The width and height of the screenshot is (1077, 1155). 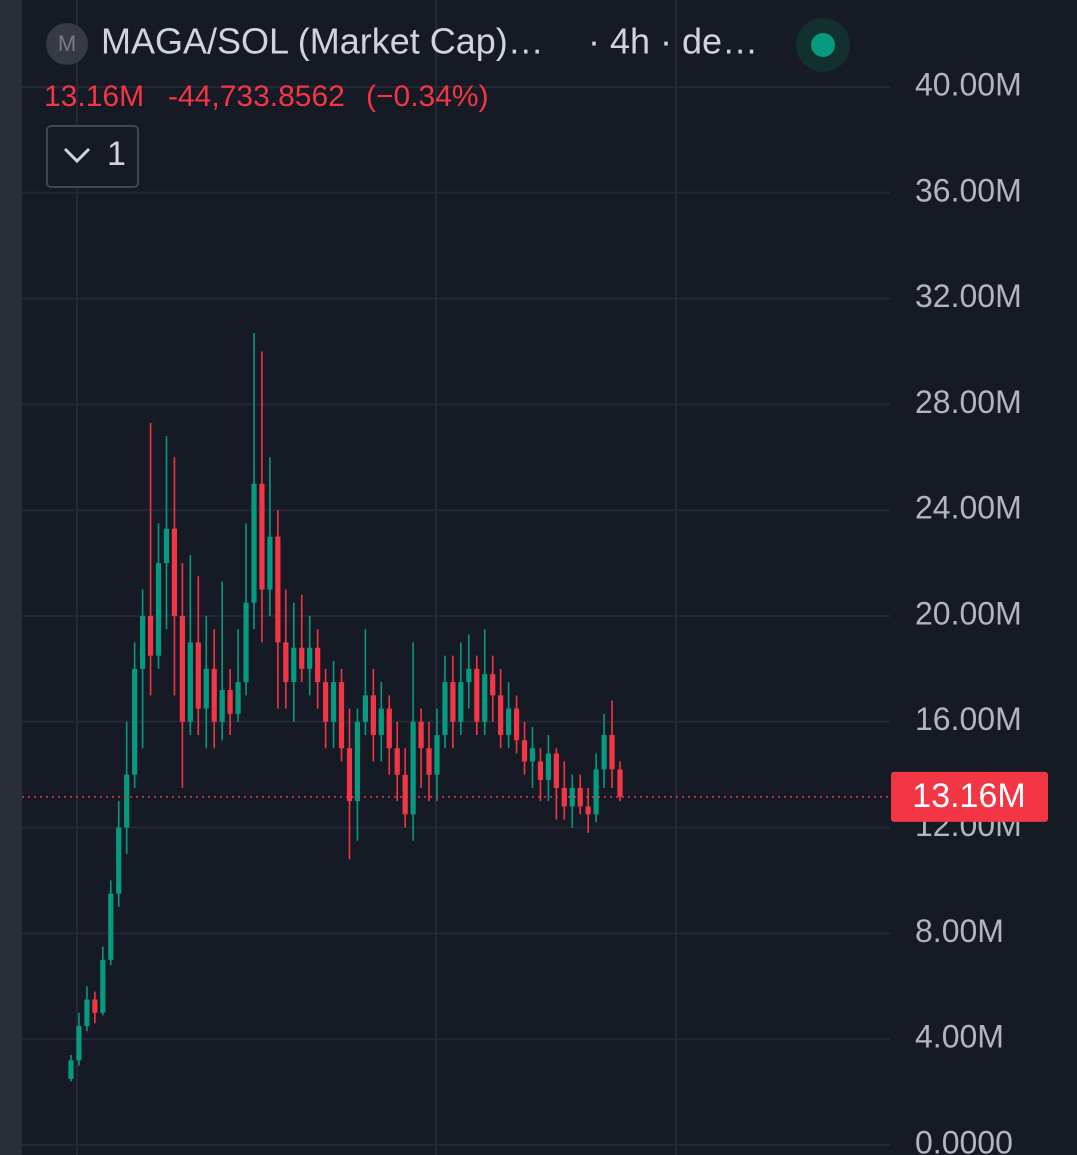 What do you see at coordinates (535, 796) in the screenshot?
I see `last-price: 13.16M` at bounding box center [535, 796].